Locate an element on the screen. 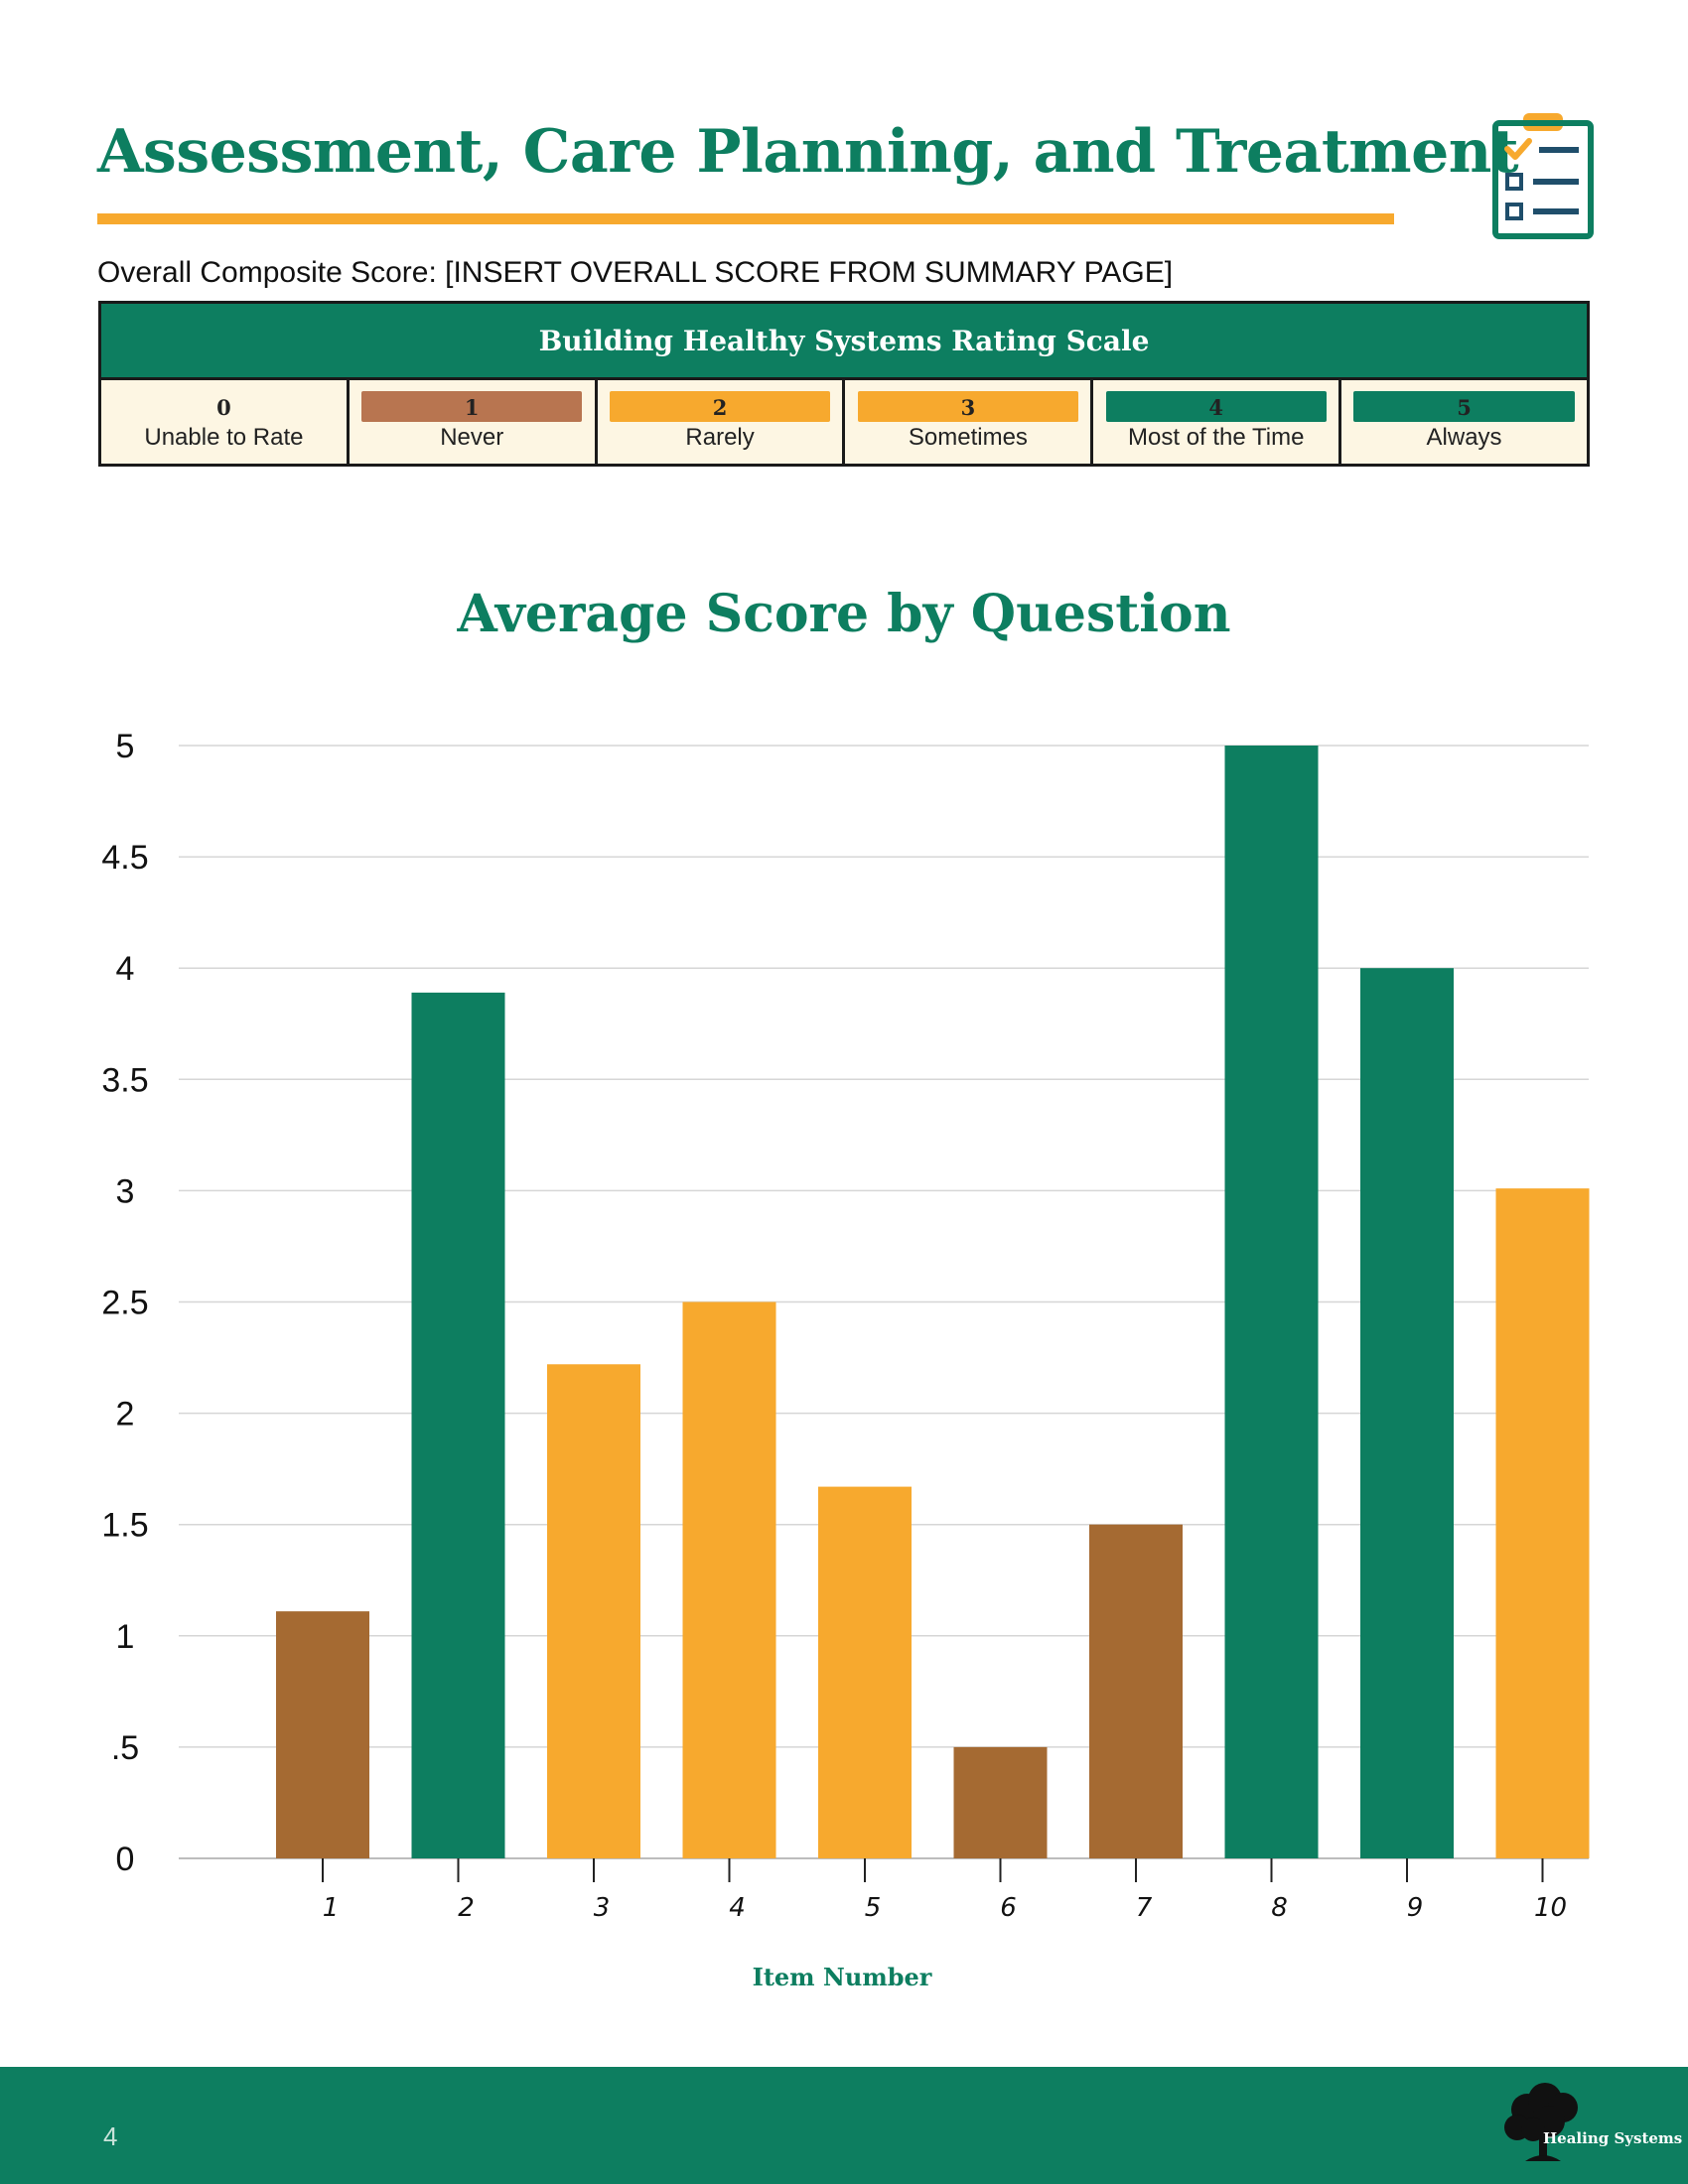  x-tick-label: 8 is located at coordinates (1279, 1908).